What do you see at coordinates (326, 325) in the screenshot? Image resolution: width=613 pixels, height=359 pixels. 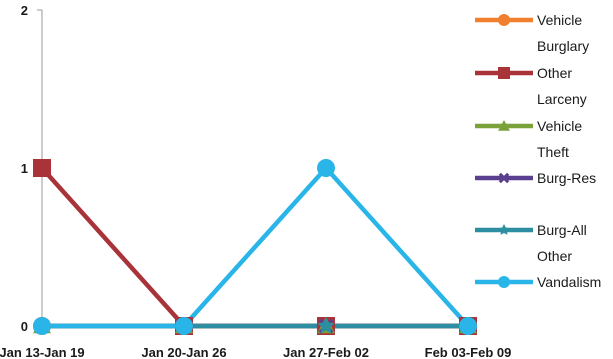 I see `data-point-burg-all-other` at bounding box center [326, 325].